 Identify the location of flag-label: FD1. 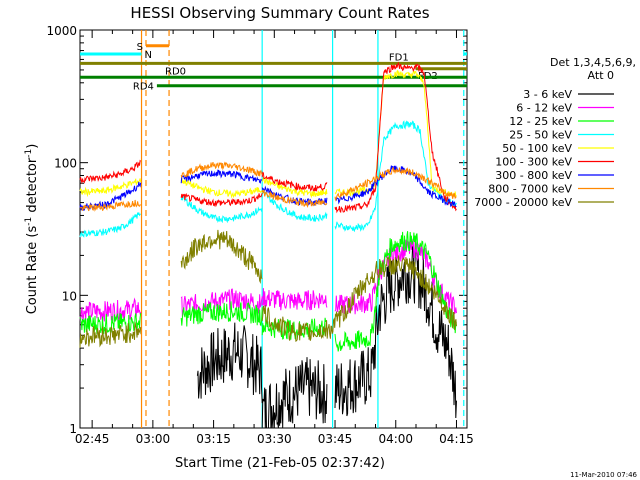
(399, 57).